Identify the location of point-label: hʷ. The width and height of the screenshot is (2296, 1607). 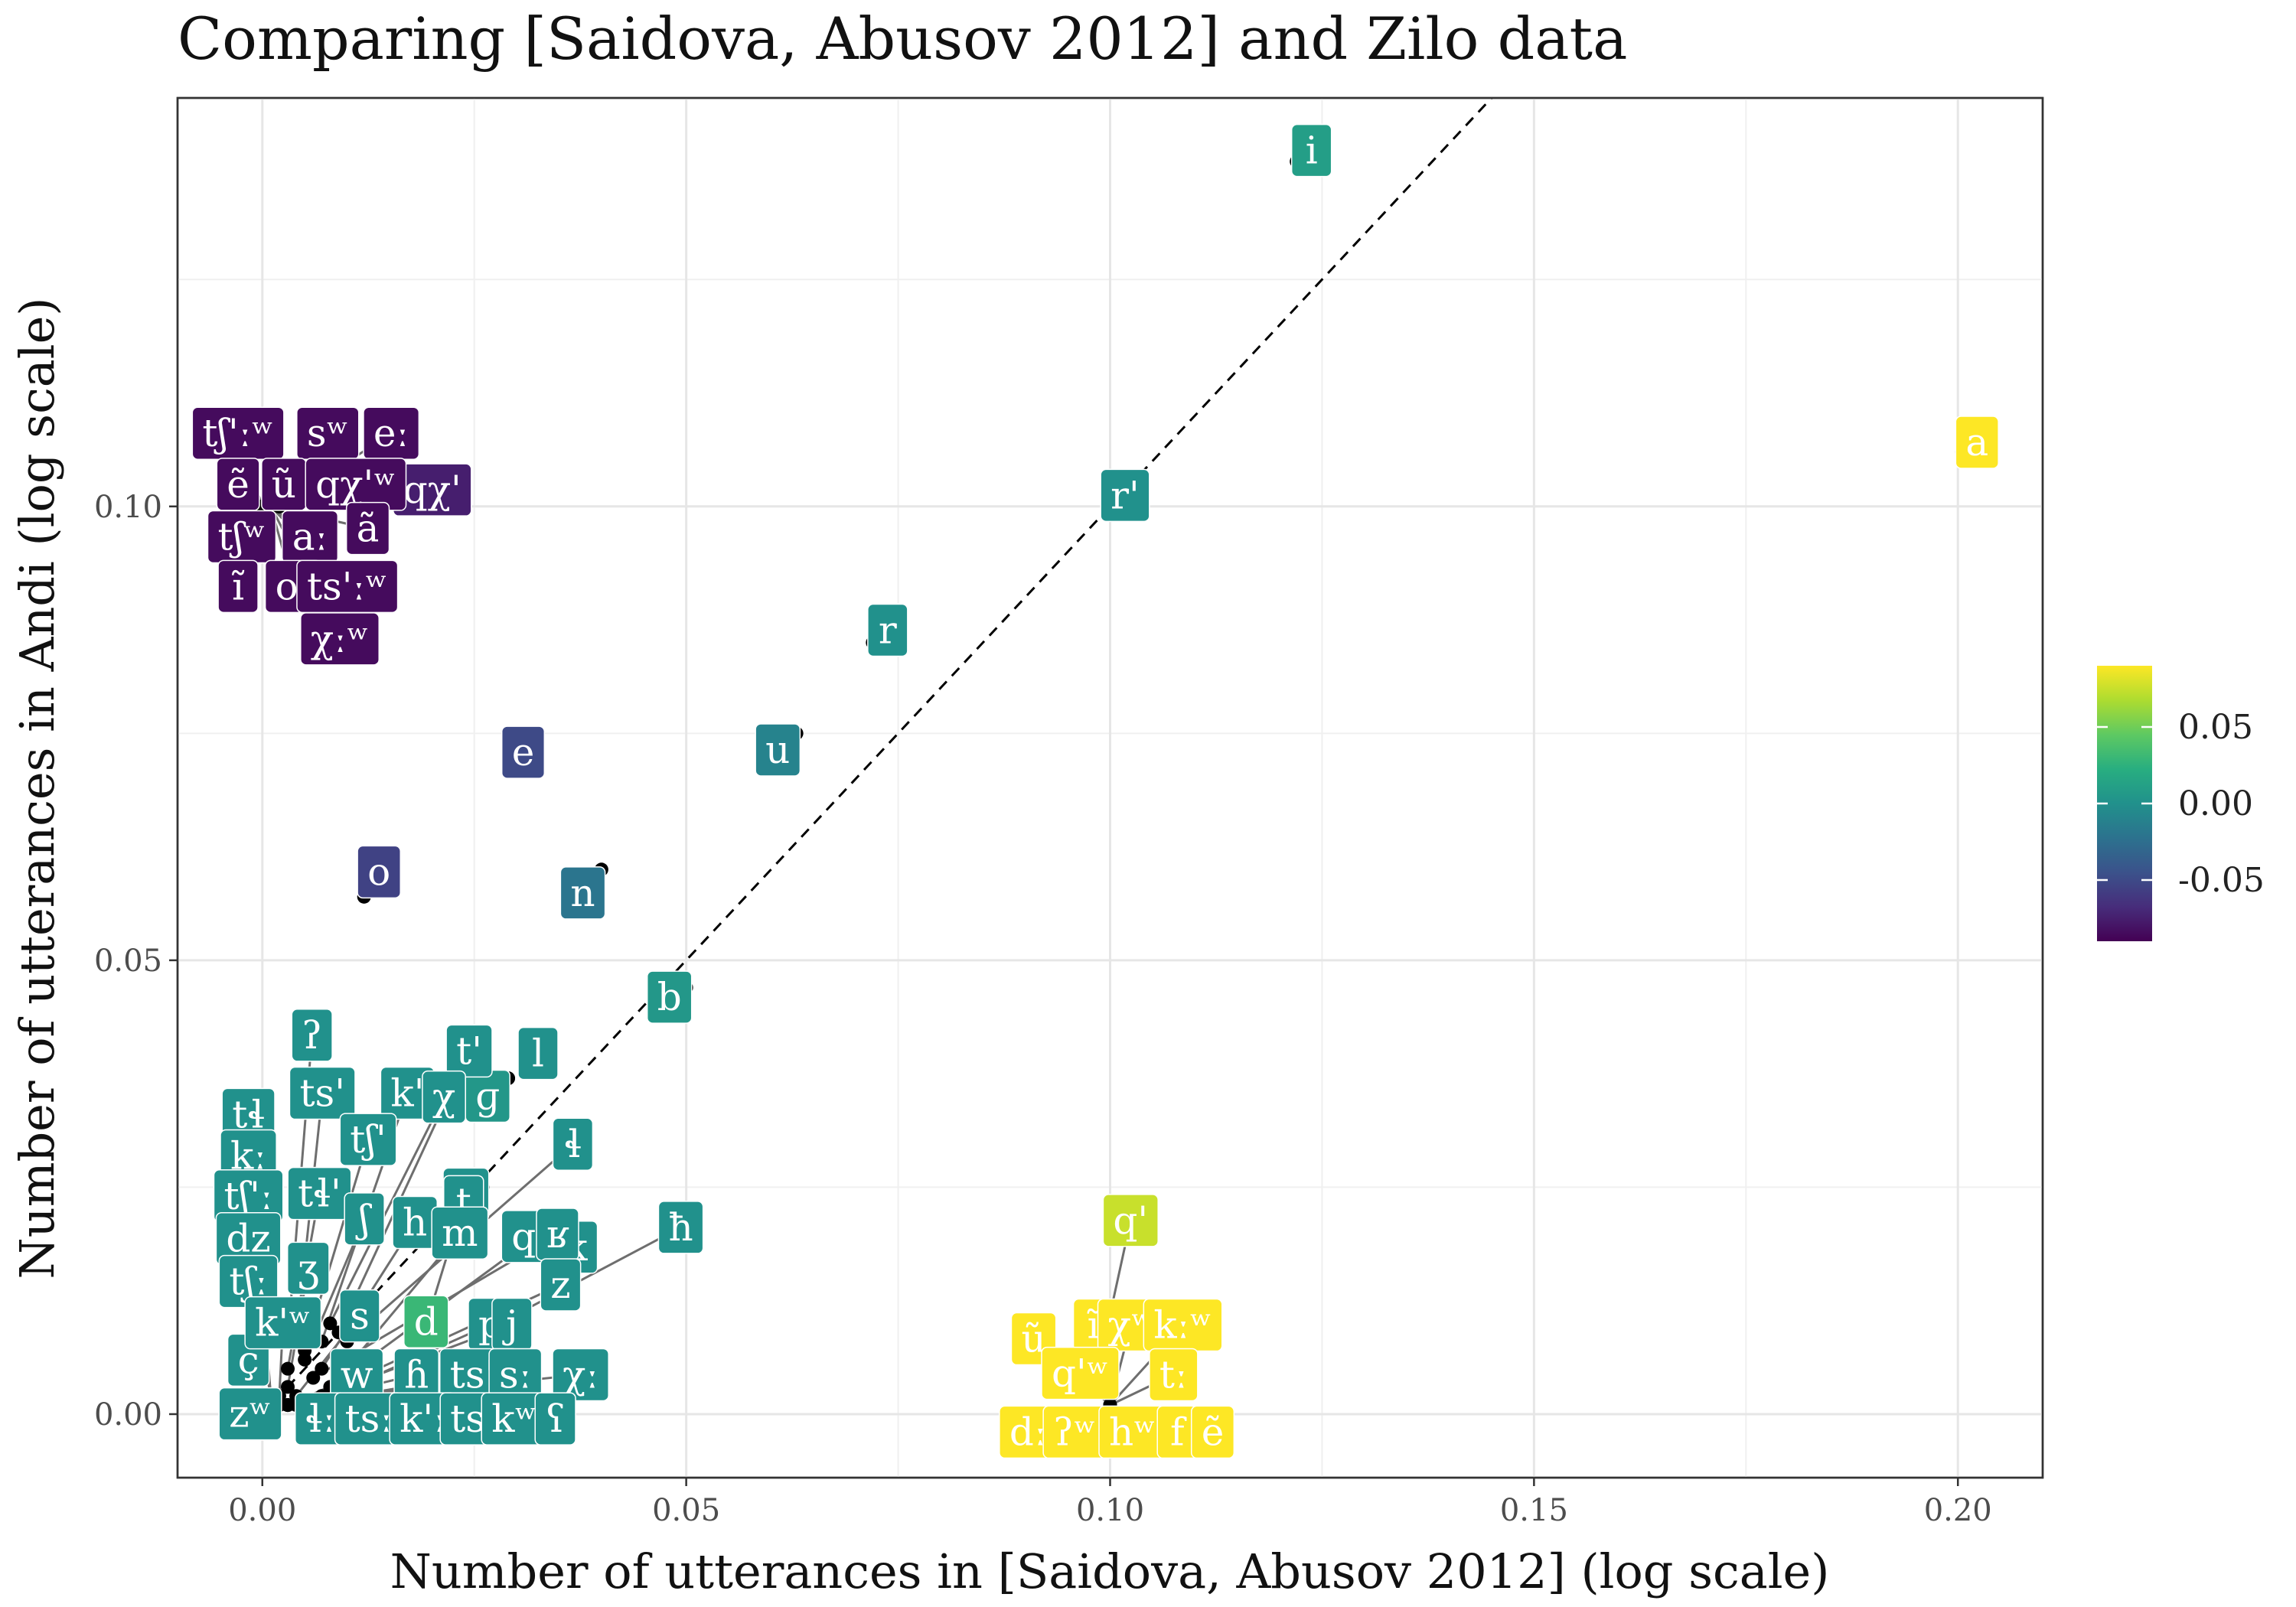
(1132, 1432).